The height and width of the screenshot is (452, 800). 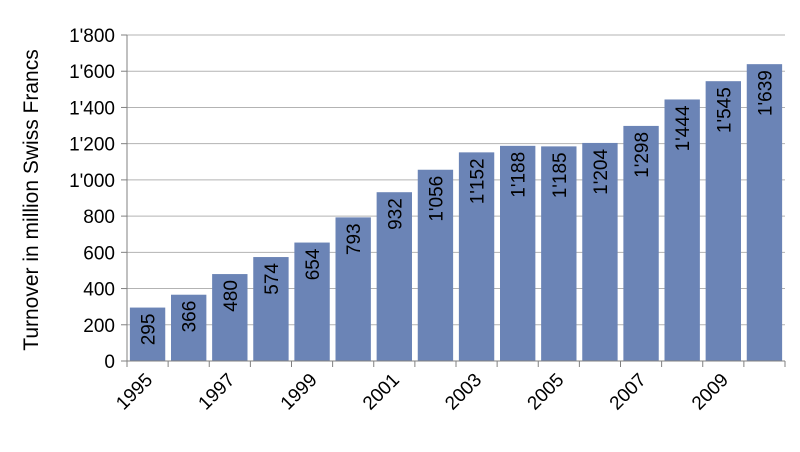 I want to click on x-tick-label: 1997, so click(x=217, y=392).